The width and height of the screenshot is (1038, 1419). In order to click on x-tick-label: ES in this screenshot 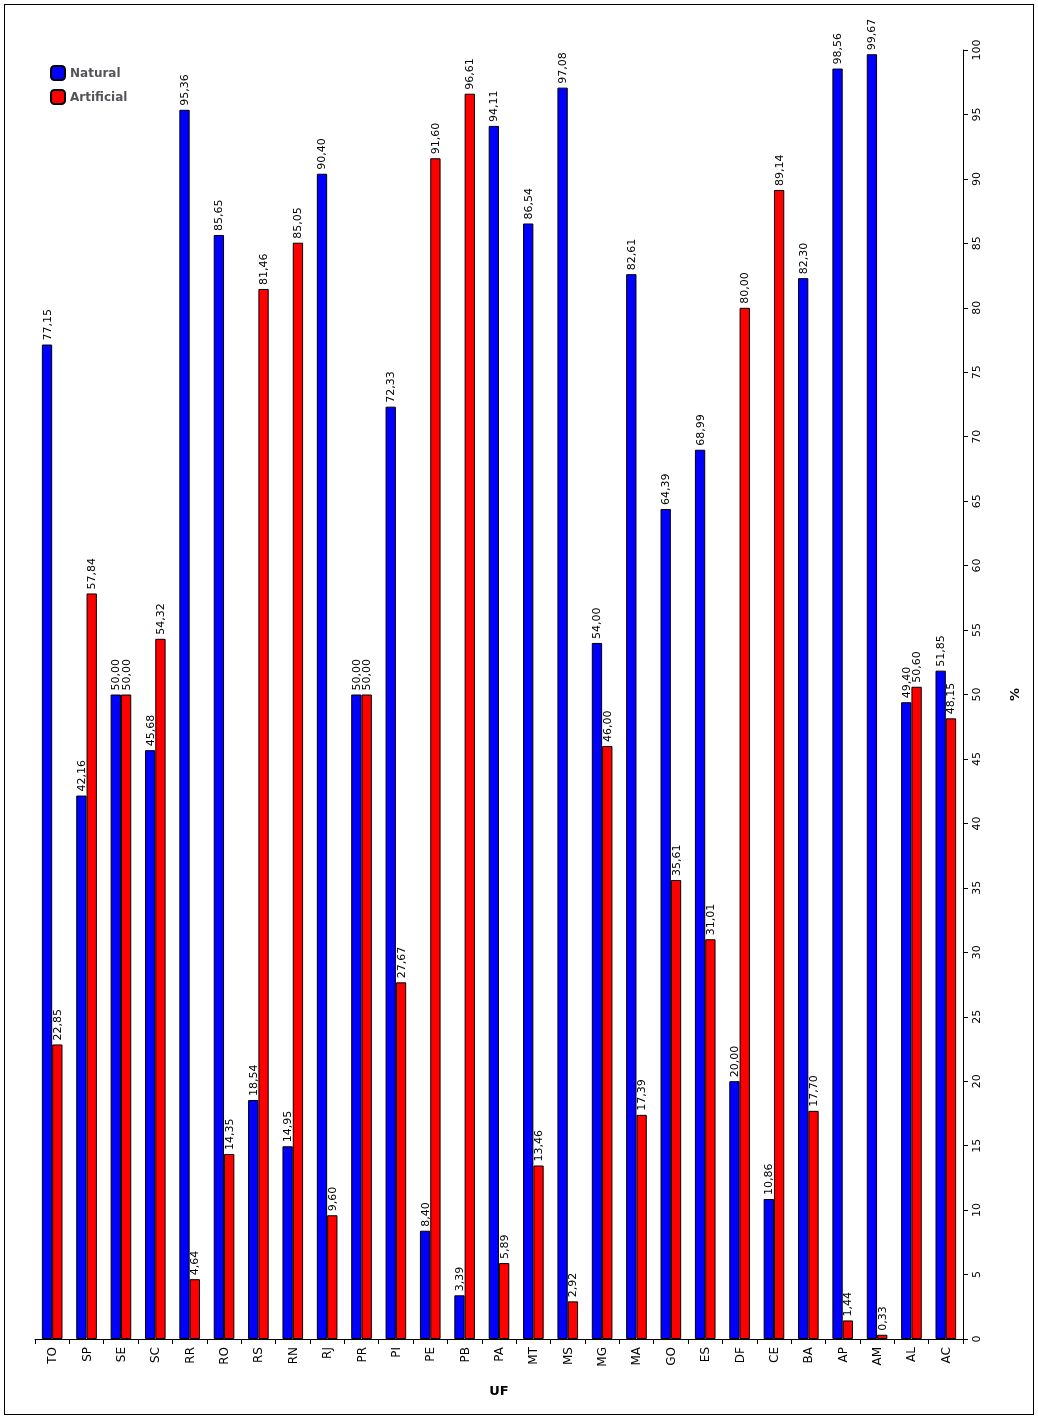, I will do `click(705, 1355)`.